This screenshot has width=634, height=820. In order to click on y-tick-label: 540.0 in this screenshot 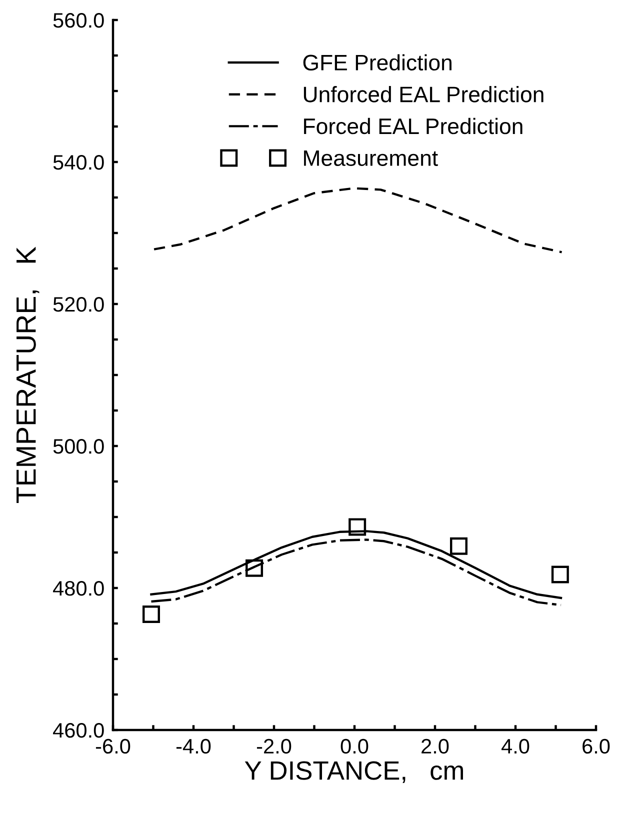, I will do `click(78, 162)`.